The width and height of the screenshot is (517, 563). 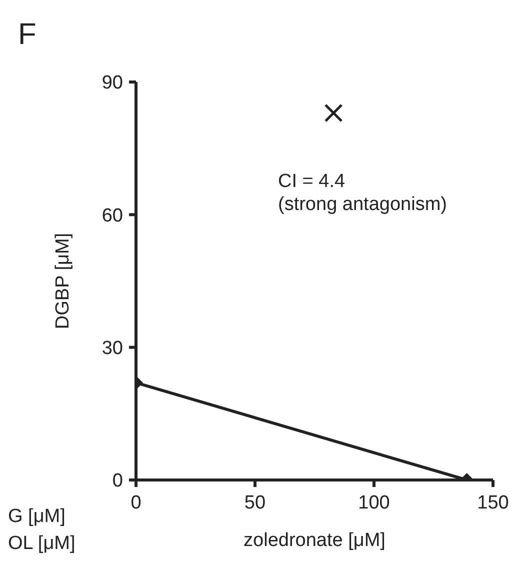 I want to click on annotation: CI = 4.4, so click(x=312, y=182).